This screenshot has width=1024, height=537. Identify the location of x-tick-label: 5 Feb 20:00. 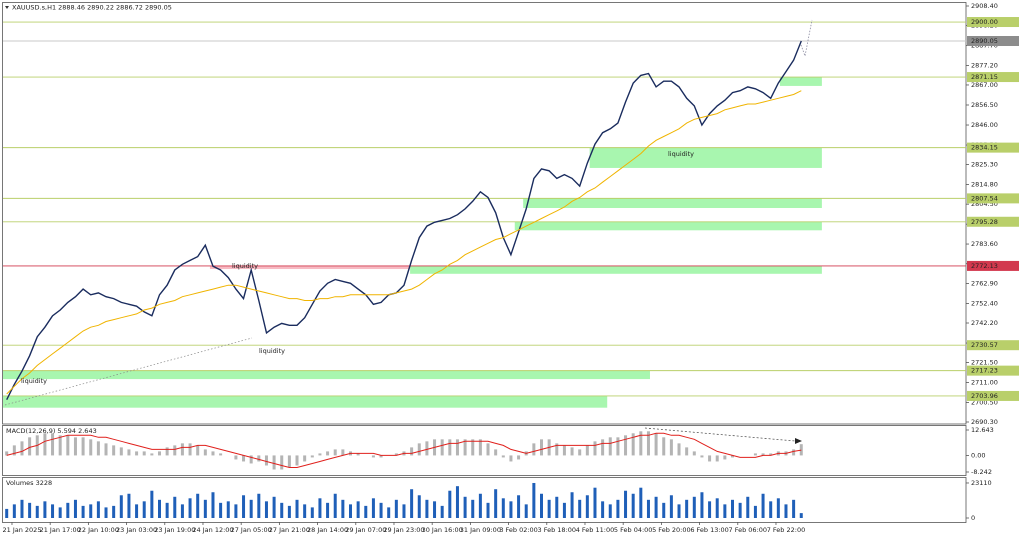
(671, 530).